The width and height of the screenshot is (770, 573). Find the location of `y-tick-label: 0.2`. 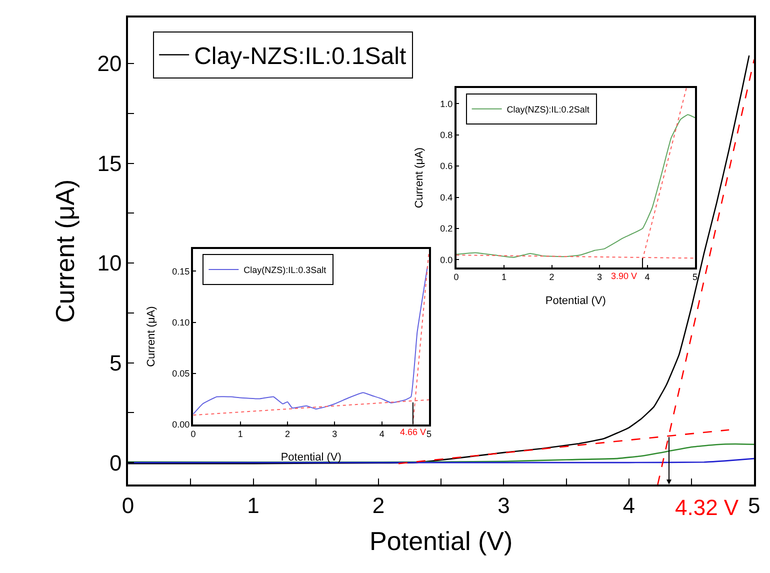

y-tick-label: 0.2 is located at coordinates (446, 229).